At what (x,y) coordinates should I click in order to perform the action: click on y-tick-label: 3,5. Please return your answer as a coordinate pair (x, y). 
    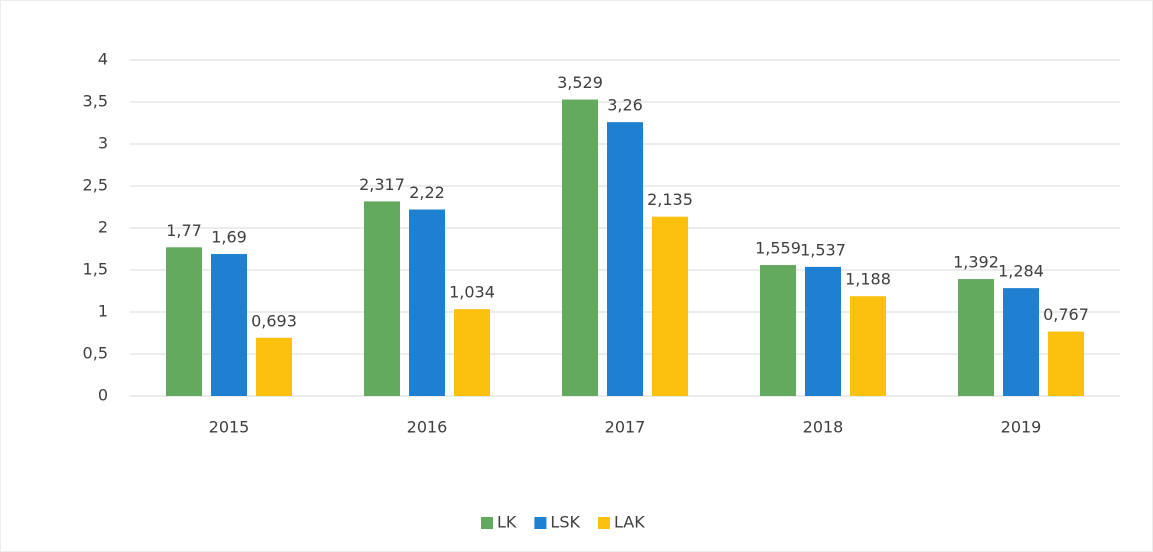
    Looking at the image, I should click on (95, 101).